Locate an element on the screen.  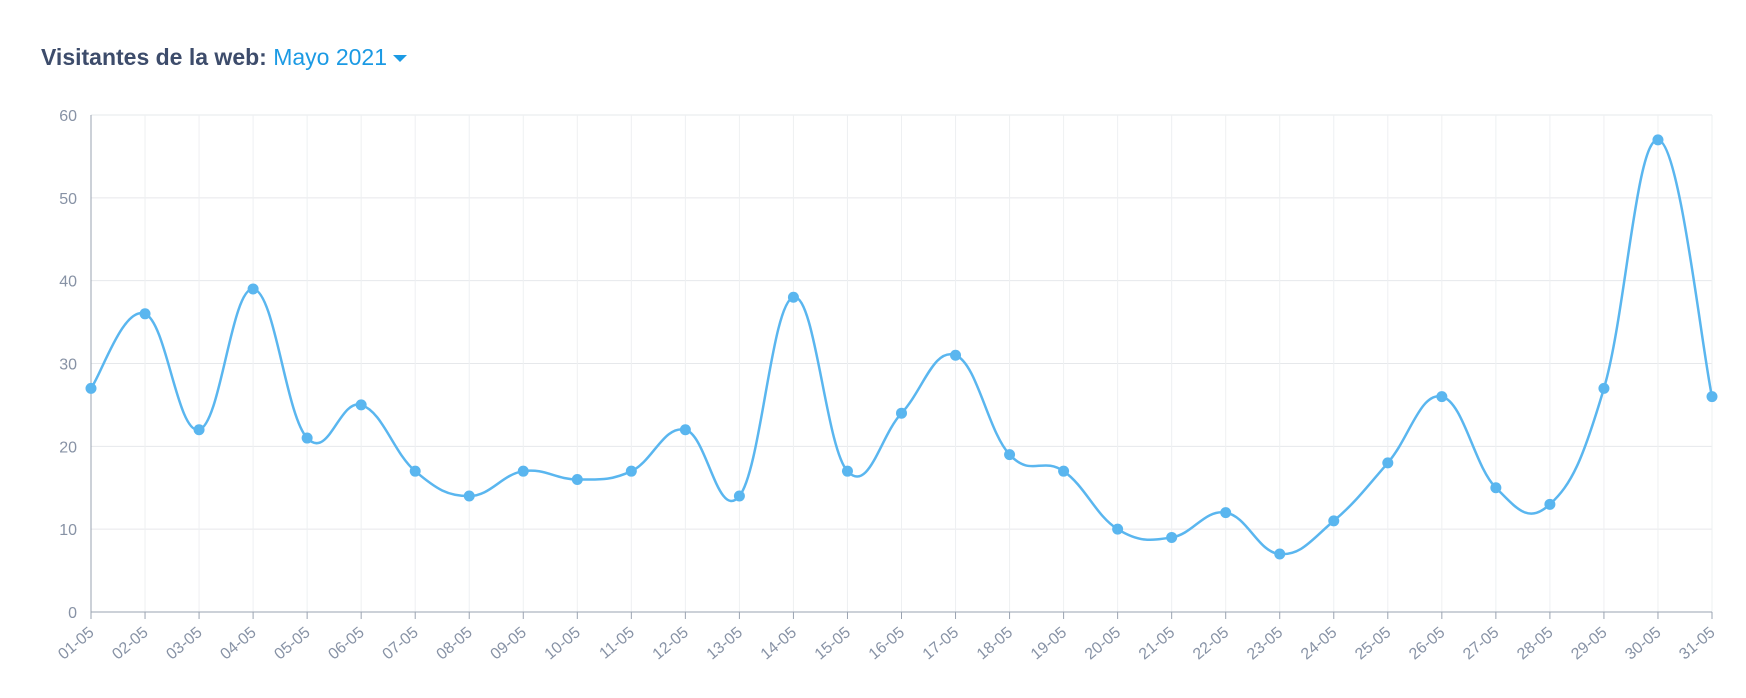
x-tick-label: 31-05 is located at coordinates (1697, 643).